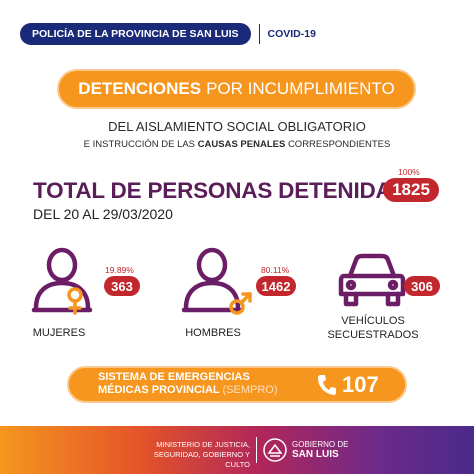  I want to click on female-symbol-icon, so click(75, 303).